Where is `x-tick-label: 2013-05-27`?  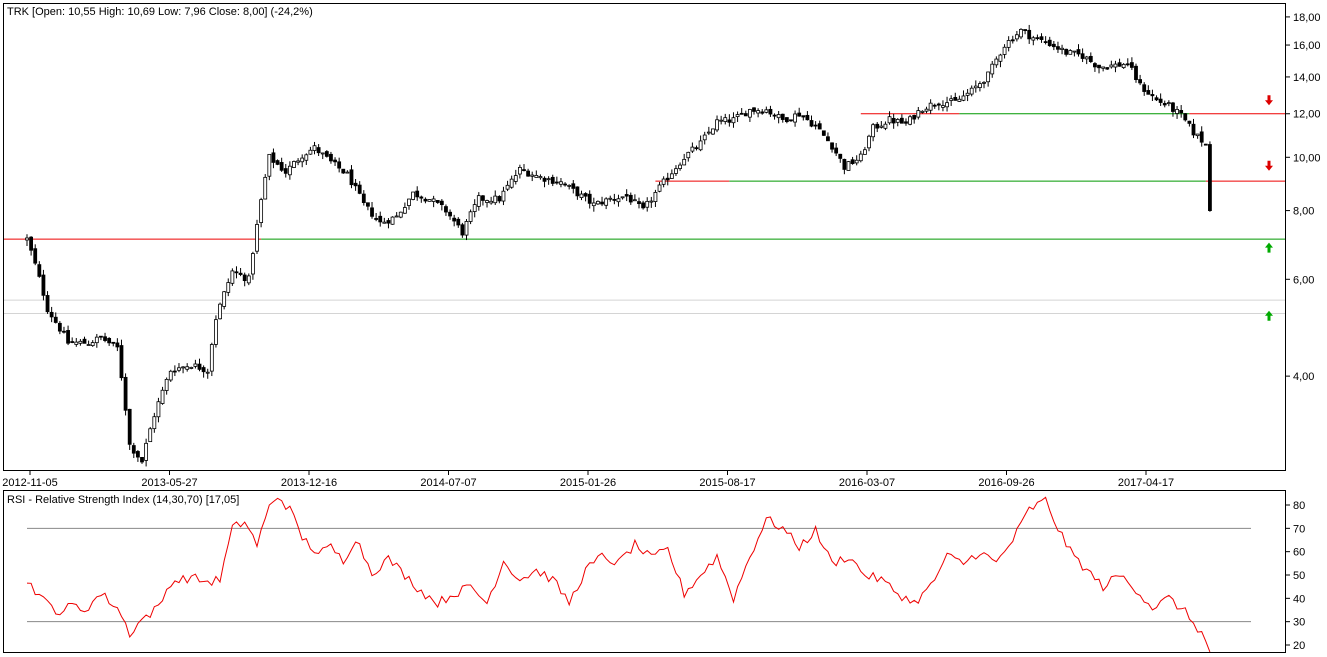
x-tick-label: 2013-05-27 is located at coordinates (169, 483).